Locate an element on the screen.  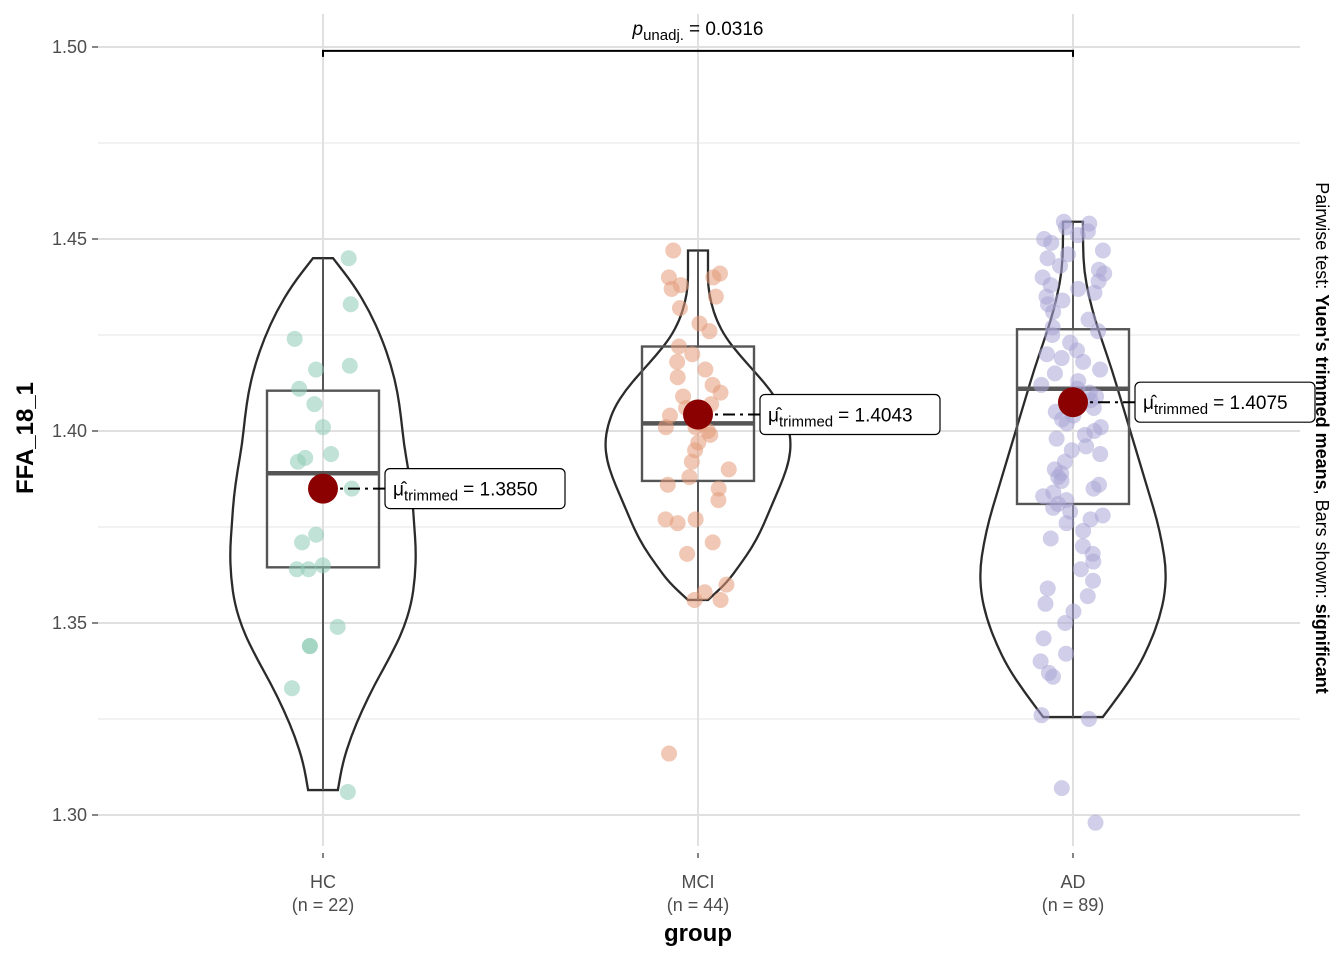
p-subscript: unadj. is located at coordinates (663, 35).